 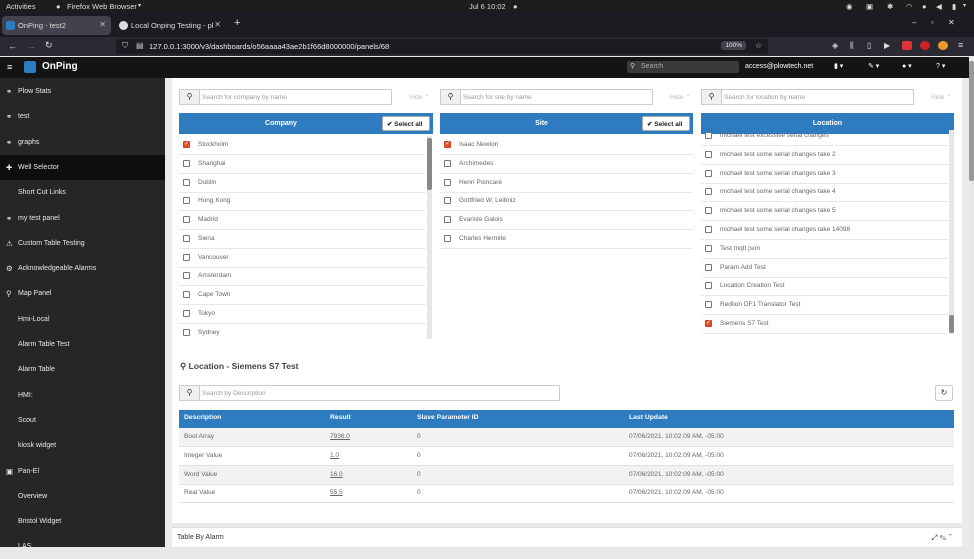 I want to click on adblock-icon, so click(x=925, y=45).